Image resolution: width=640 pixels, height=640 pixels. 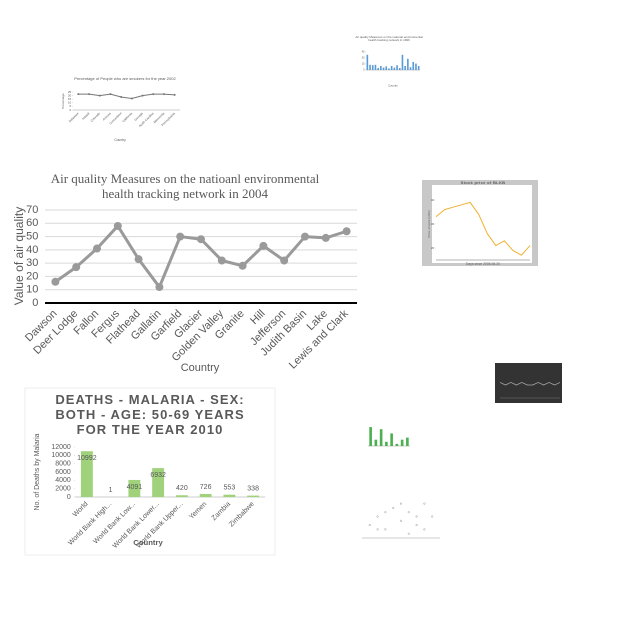 I want to click on y-tick-label: 15, so click(x=363, y=64).